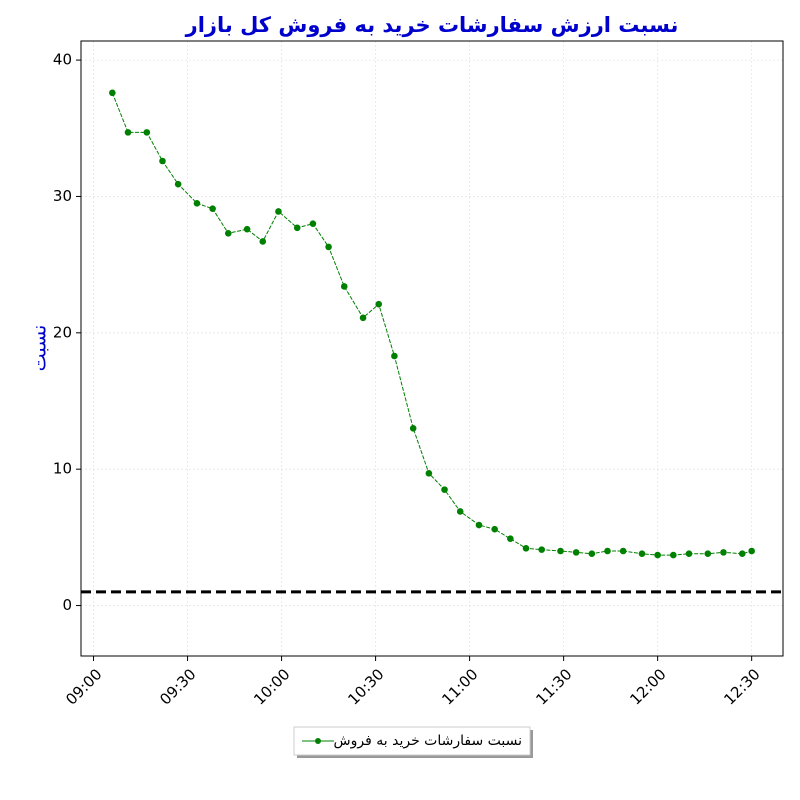 Image resolution: width=800 pixels, height=800 pixels. I want to click on legend-marker, so click(318, 741).